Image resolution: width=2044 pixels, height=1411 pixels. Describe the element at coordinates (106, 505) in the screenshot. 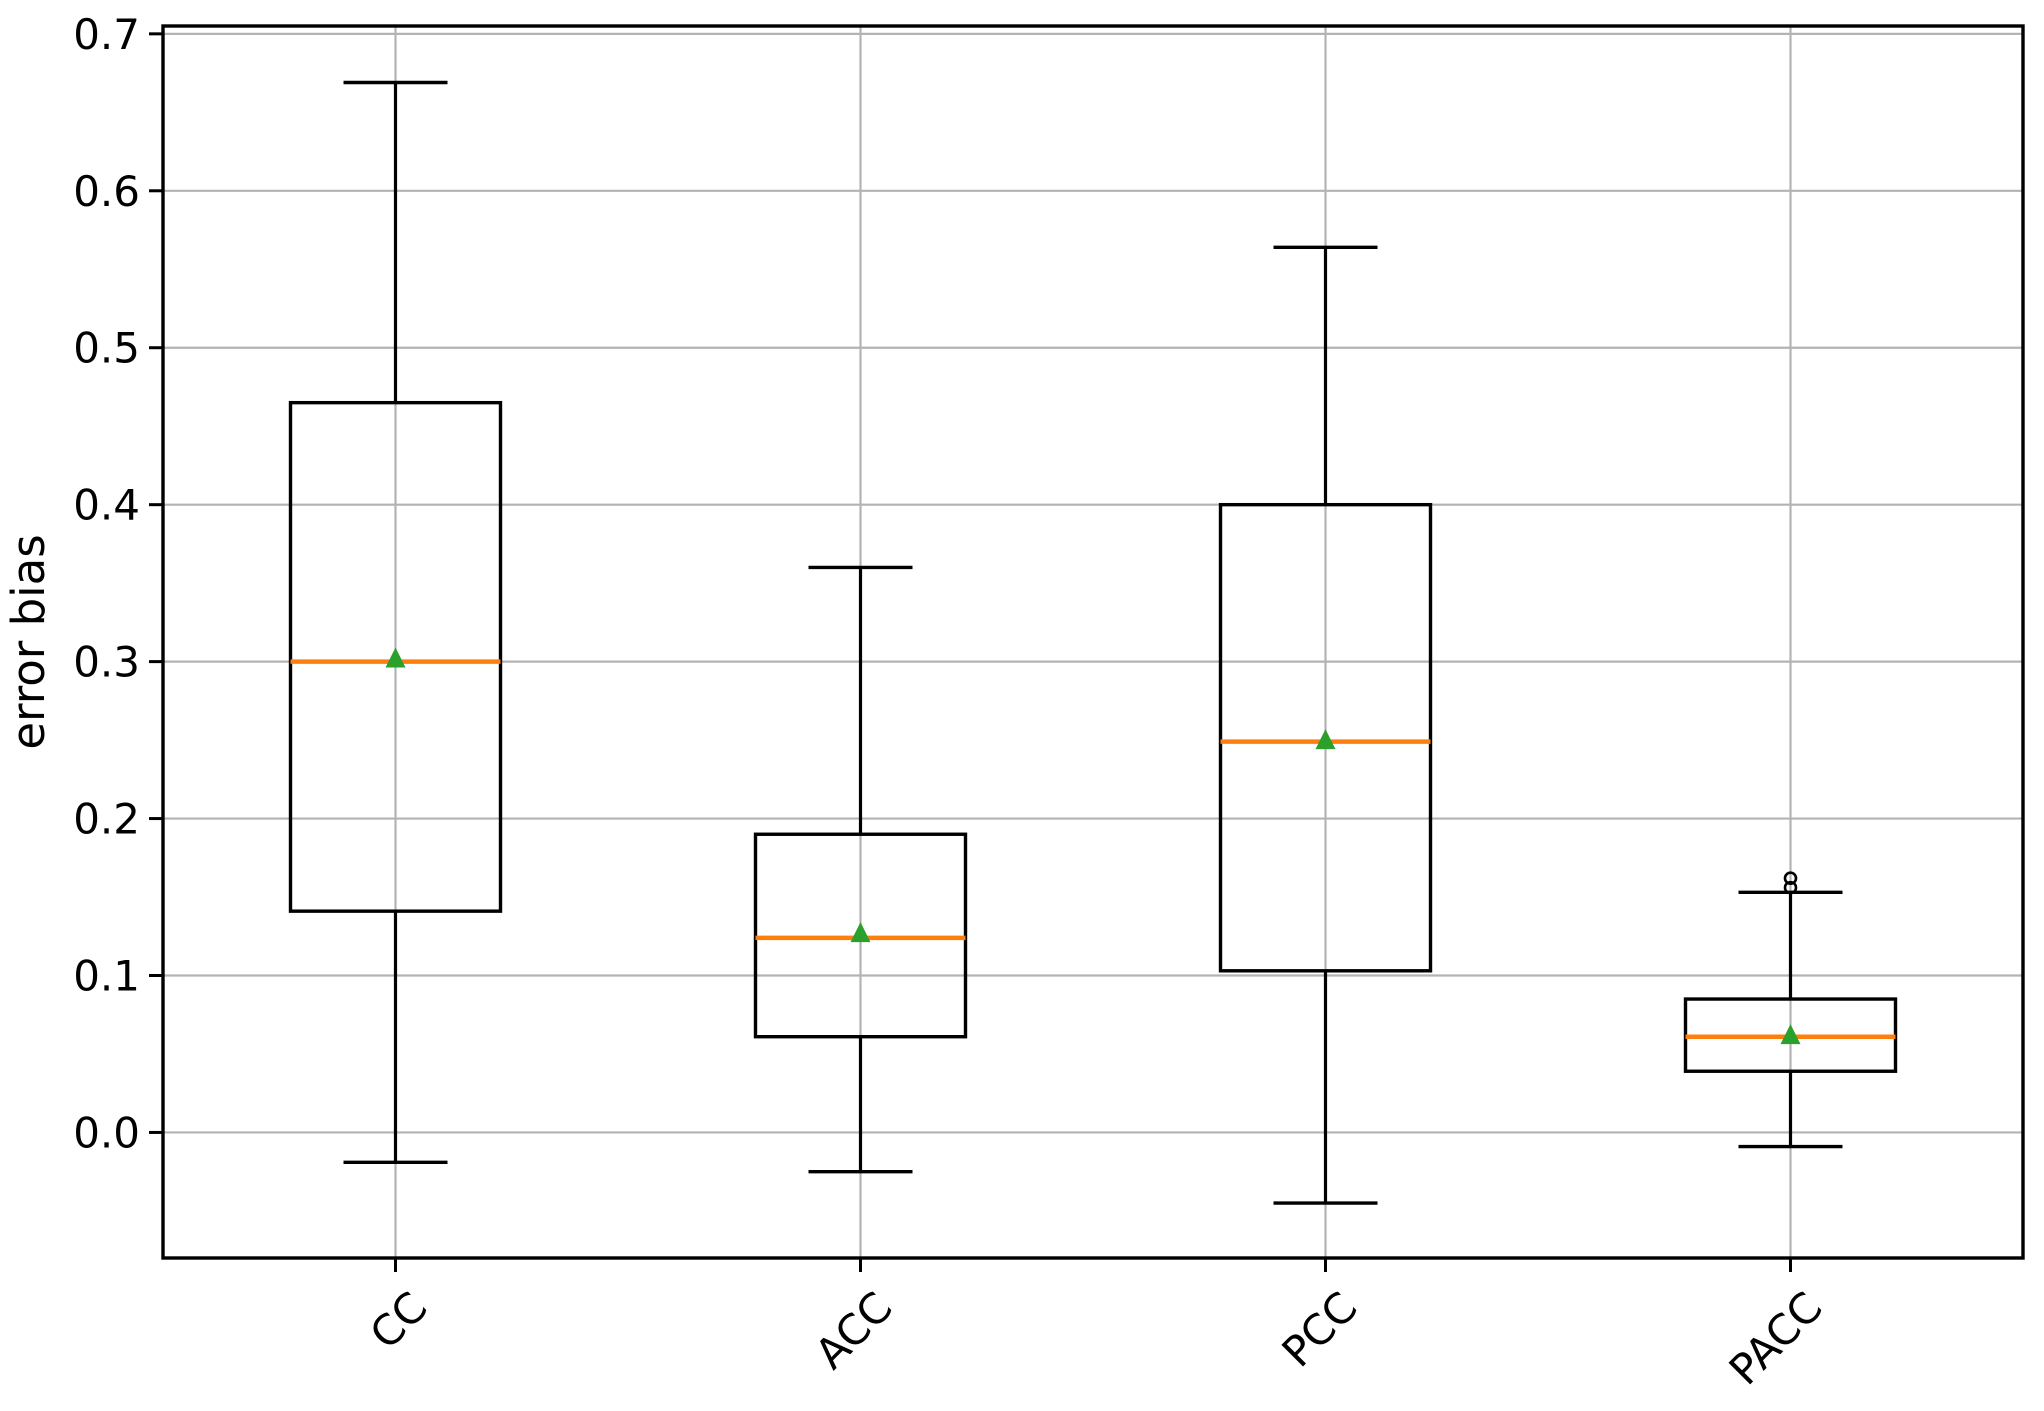

I see `y-tick-label: 0.4` at that location.